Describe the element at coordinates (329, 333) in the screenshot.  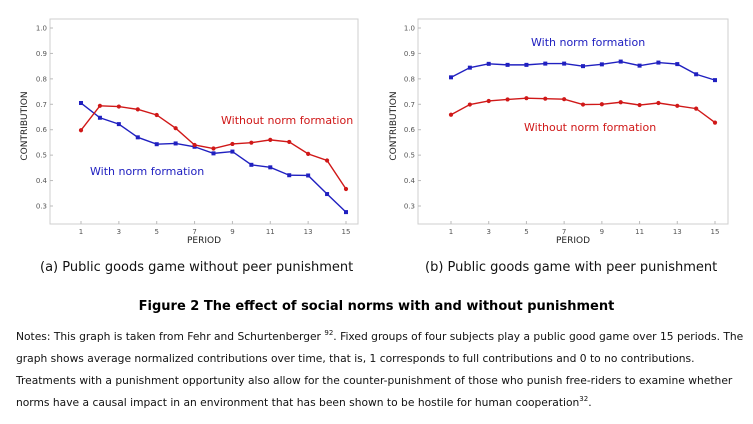
I see `reference-92: 92` at that location.